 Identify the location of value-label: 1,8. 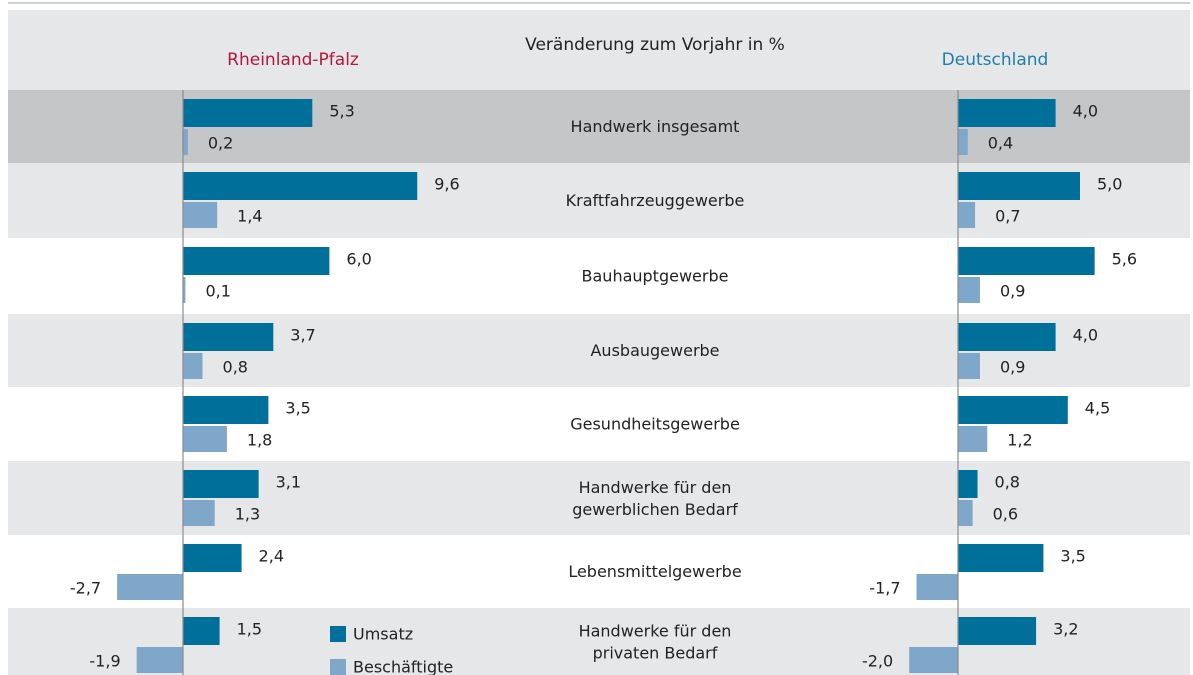
(259, 440).